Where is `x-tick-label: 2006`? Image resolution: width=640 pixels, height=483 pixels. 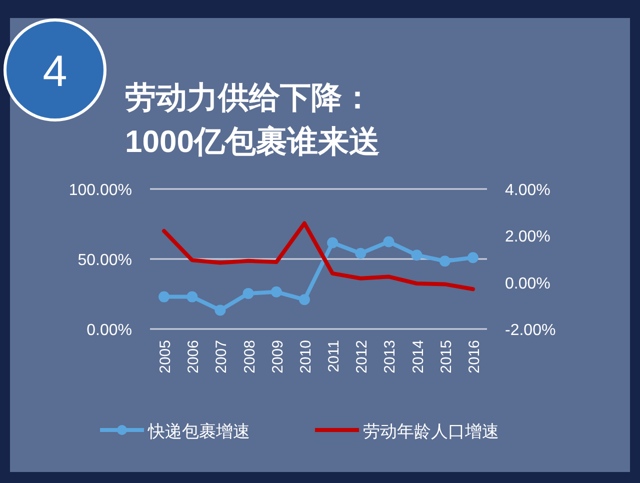
x-tick-label: 2006 is located at coordinates (193, 357).